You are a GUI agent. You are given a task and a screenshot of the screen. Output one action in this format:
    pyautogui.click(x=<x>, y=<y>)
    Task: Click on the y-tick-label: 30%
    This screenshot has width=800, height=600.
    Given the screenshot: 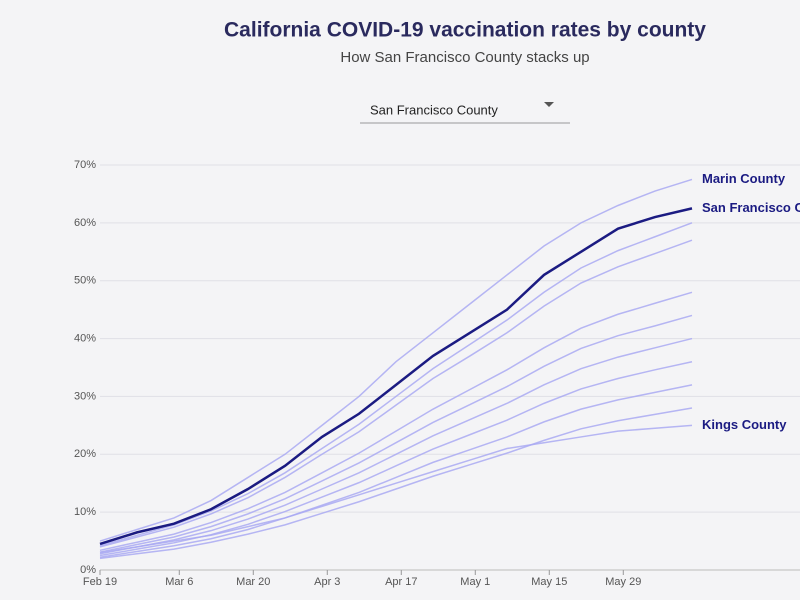 What is the action you would take?
    pyautogui.click(x=85, y=396)
    